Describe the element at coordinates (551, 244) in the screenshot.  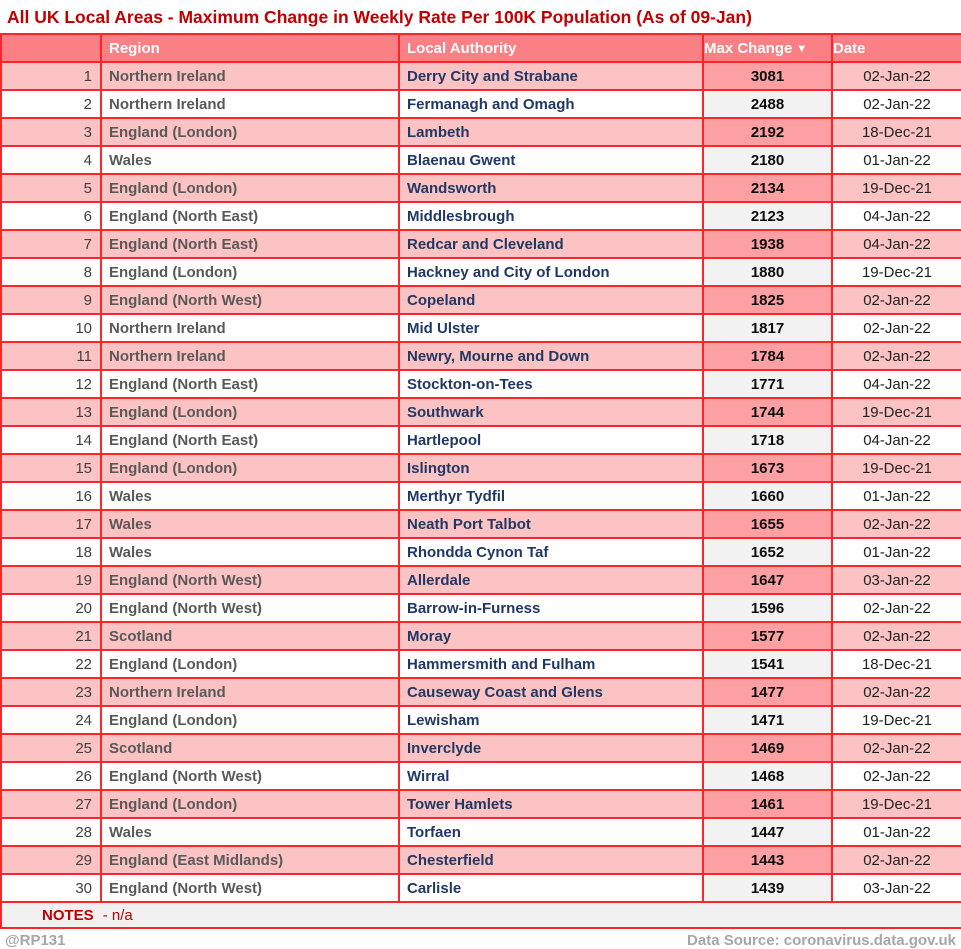
I see `cell-local-authority: Redcar and Cleveland` at that location.